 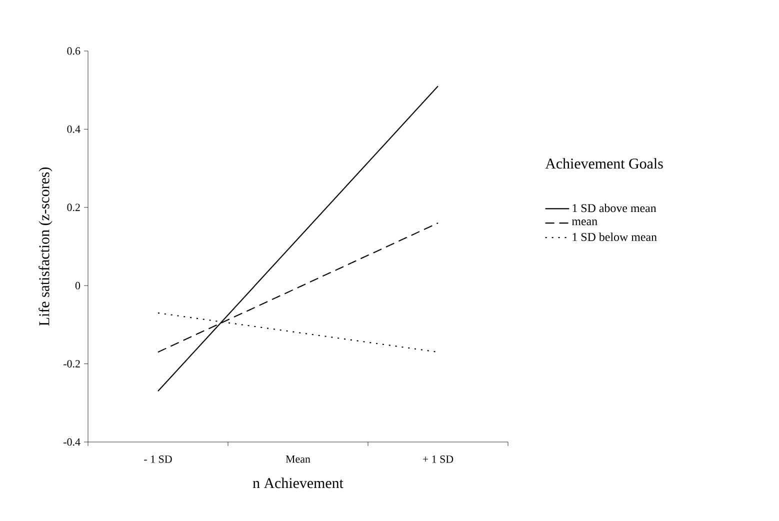 What do you see at coordinates (438, 459) in the screenshot?
I see `x-tick-label: + 1 SD` at bounding box center [438, 459].